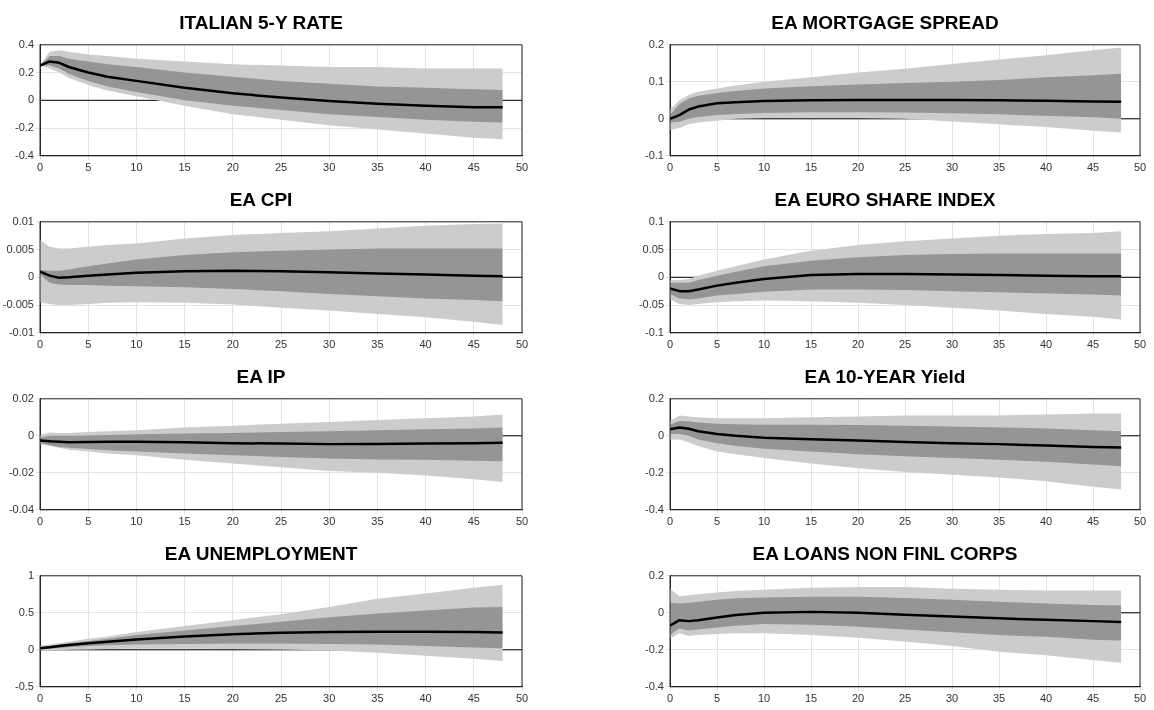 This screenshot has height=710, width=1154. Describe the element at coordinates (261, 199) in the screenshot. I see `chart-title: EA CPI` at that location.